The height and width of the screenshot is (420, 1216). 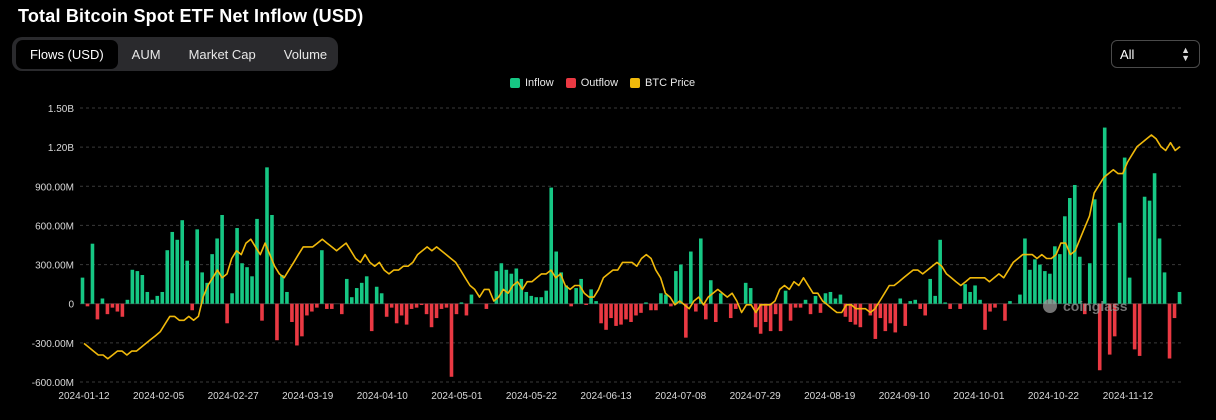 I want to click on legend-item-btc-price: BTC Price, so click(x=662, y=83).